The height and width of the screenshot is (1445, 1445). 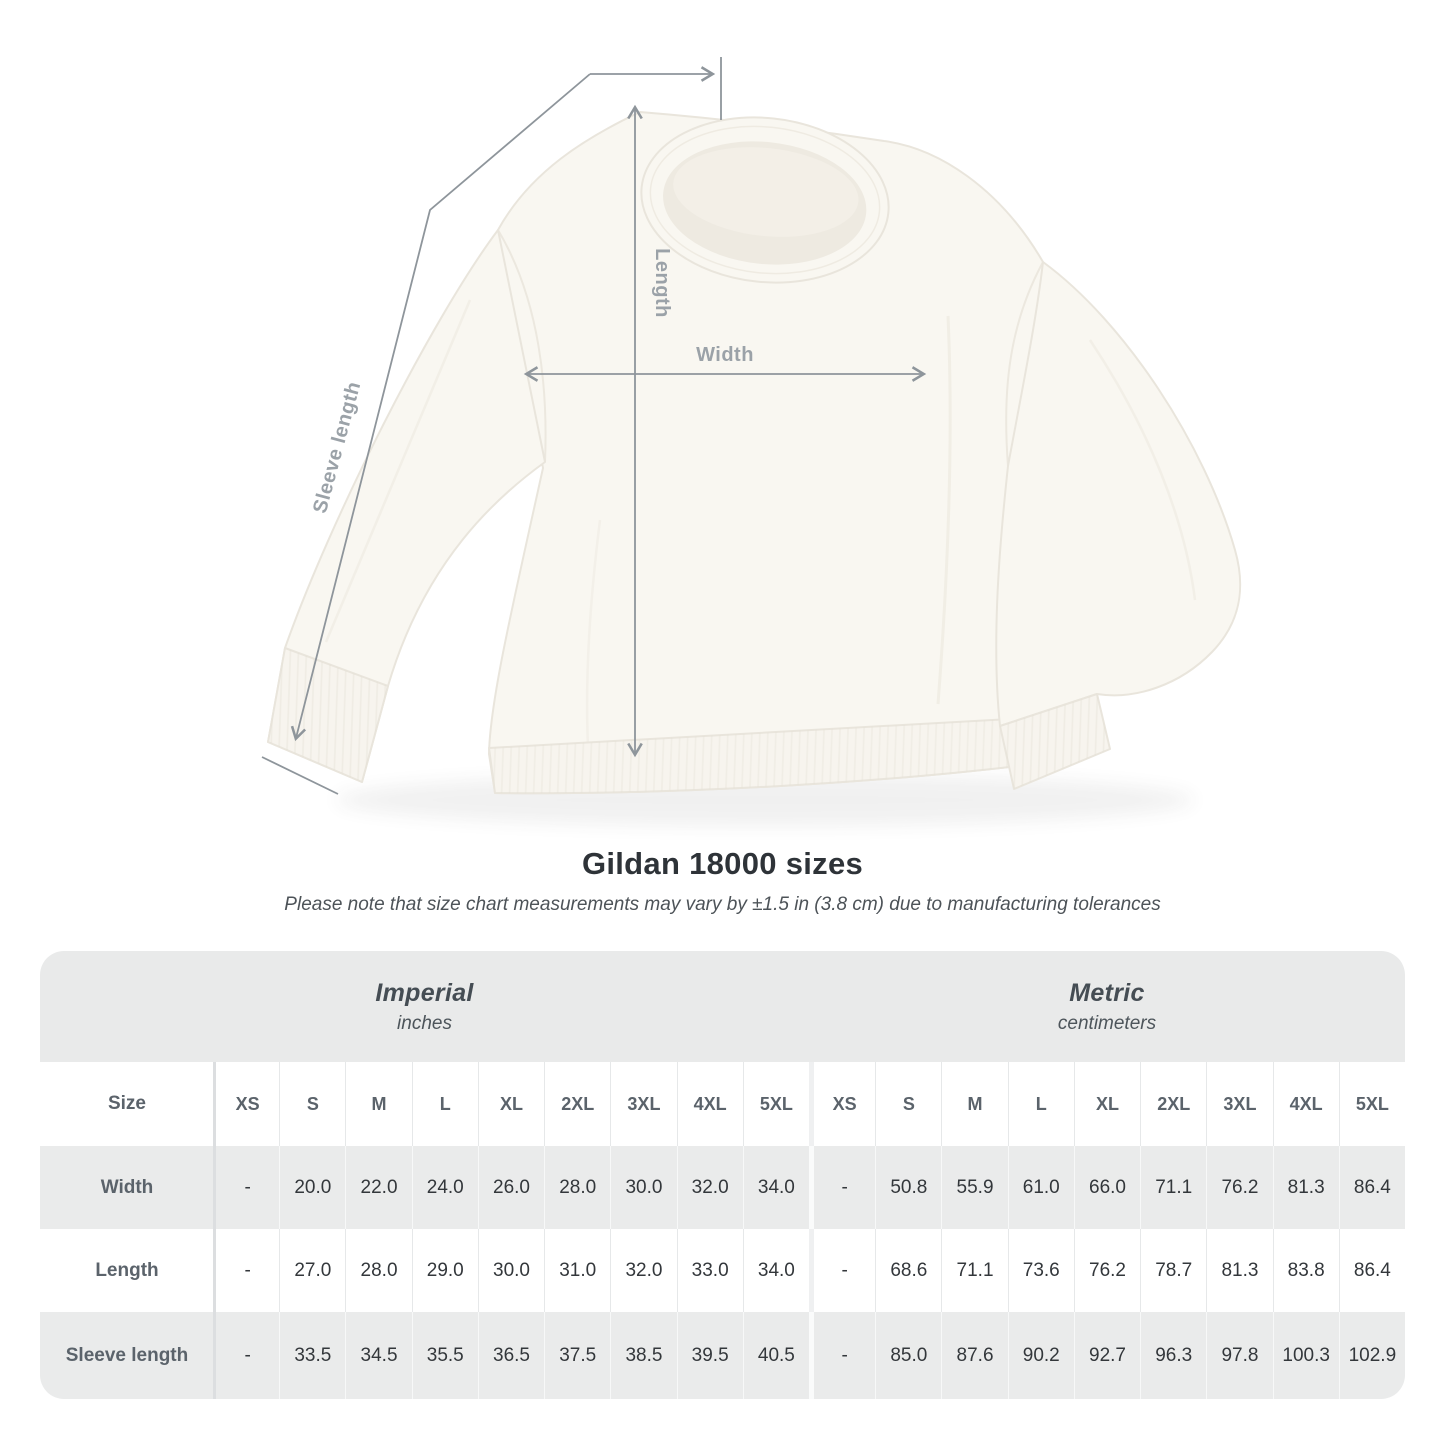 What do you see at coordinates (312, 1355) in the screenshot?
I see `table-cell: 33.5` at bounding box center [312, 1355].